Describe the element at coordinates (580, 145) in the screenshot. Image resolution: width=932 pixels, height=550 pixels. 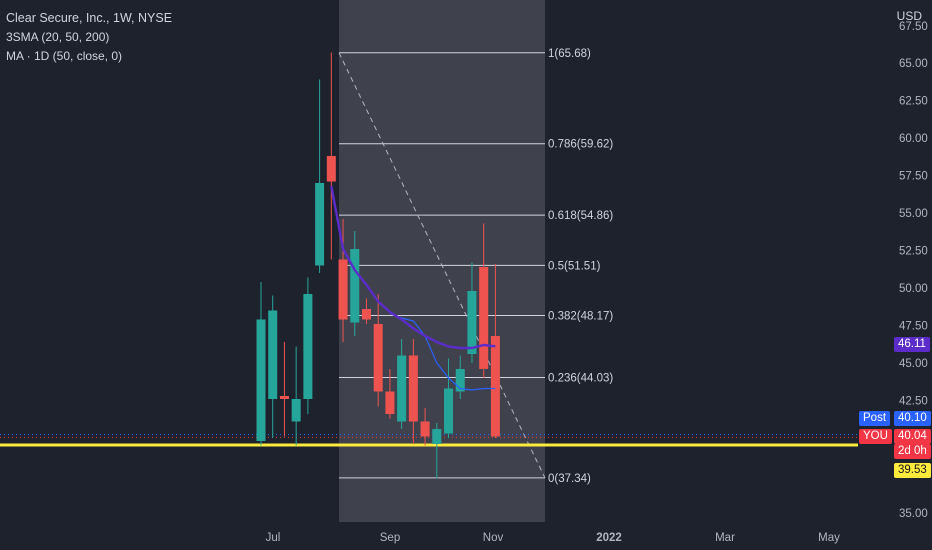
I see `fib-level-label: 0.786(59.62)` at that location.